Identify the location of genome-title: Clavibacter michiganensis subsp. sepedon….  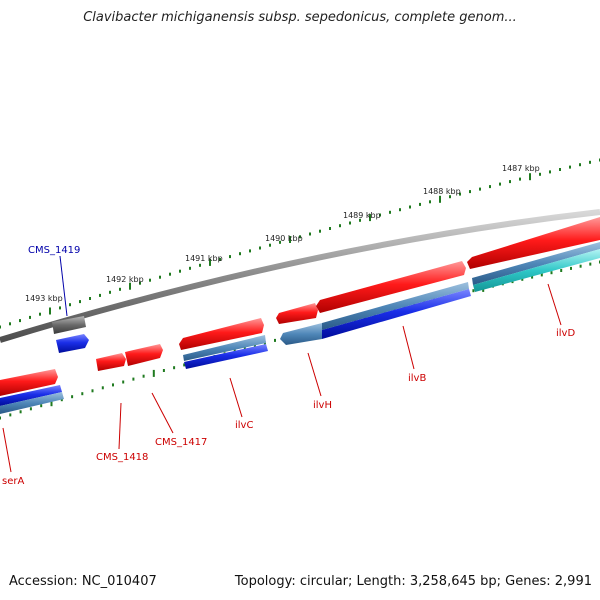
(300, 17).